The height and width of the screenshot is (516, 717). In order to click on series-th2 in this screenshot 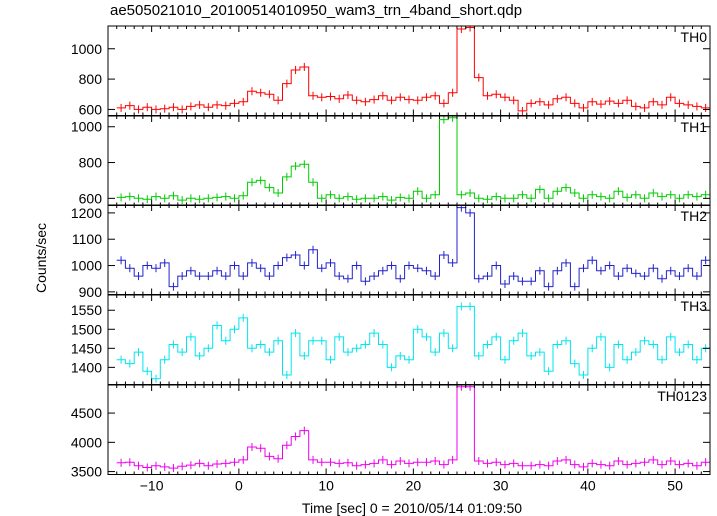, I will do `click(413, 248)`.